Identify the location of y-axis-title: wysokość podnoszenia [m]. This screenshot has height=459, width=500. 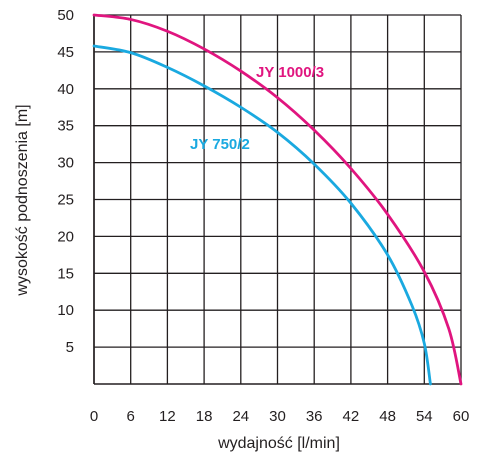
(22, 200).